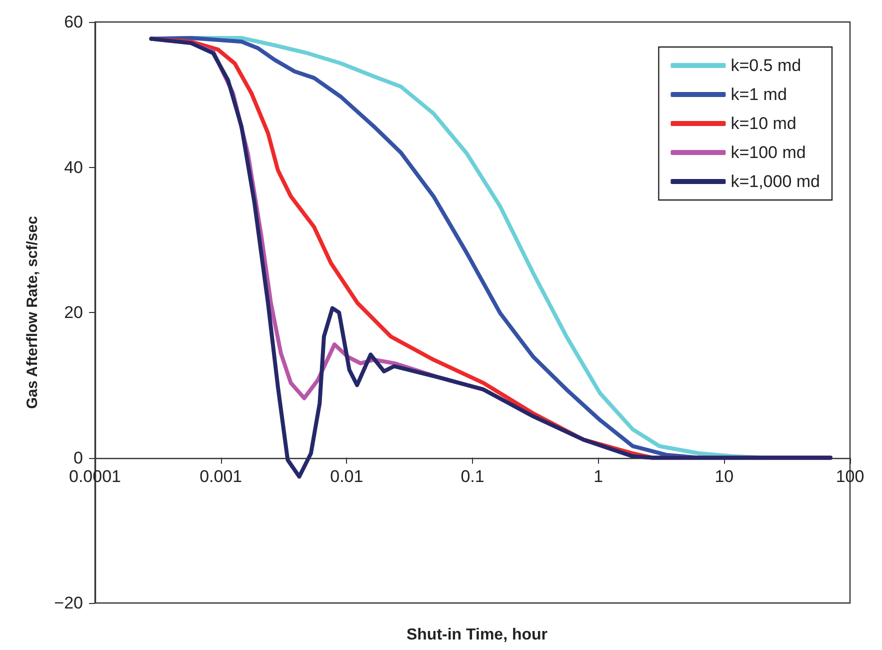 This screenshot has height=650, width=882. What do you see at coordinates (768, 152) in the screenshot?
I see `legend-label: k=100 md` at bounding box center [768, 152].